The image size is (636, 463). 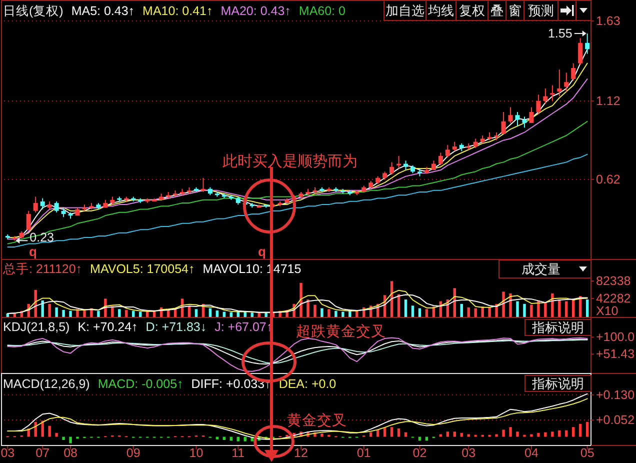 What do you see at coordinates (531, 453) in the screenshot?
I see `x-tick-label: 04` at bounding box center [531, 453].